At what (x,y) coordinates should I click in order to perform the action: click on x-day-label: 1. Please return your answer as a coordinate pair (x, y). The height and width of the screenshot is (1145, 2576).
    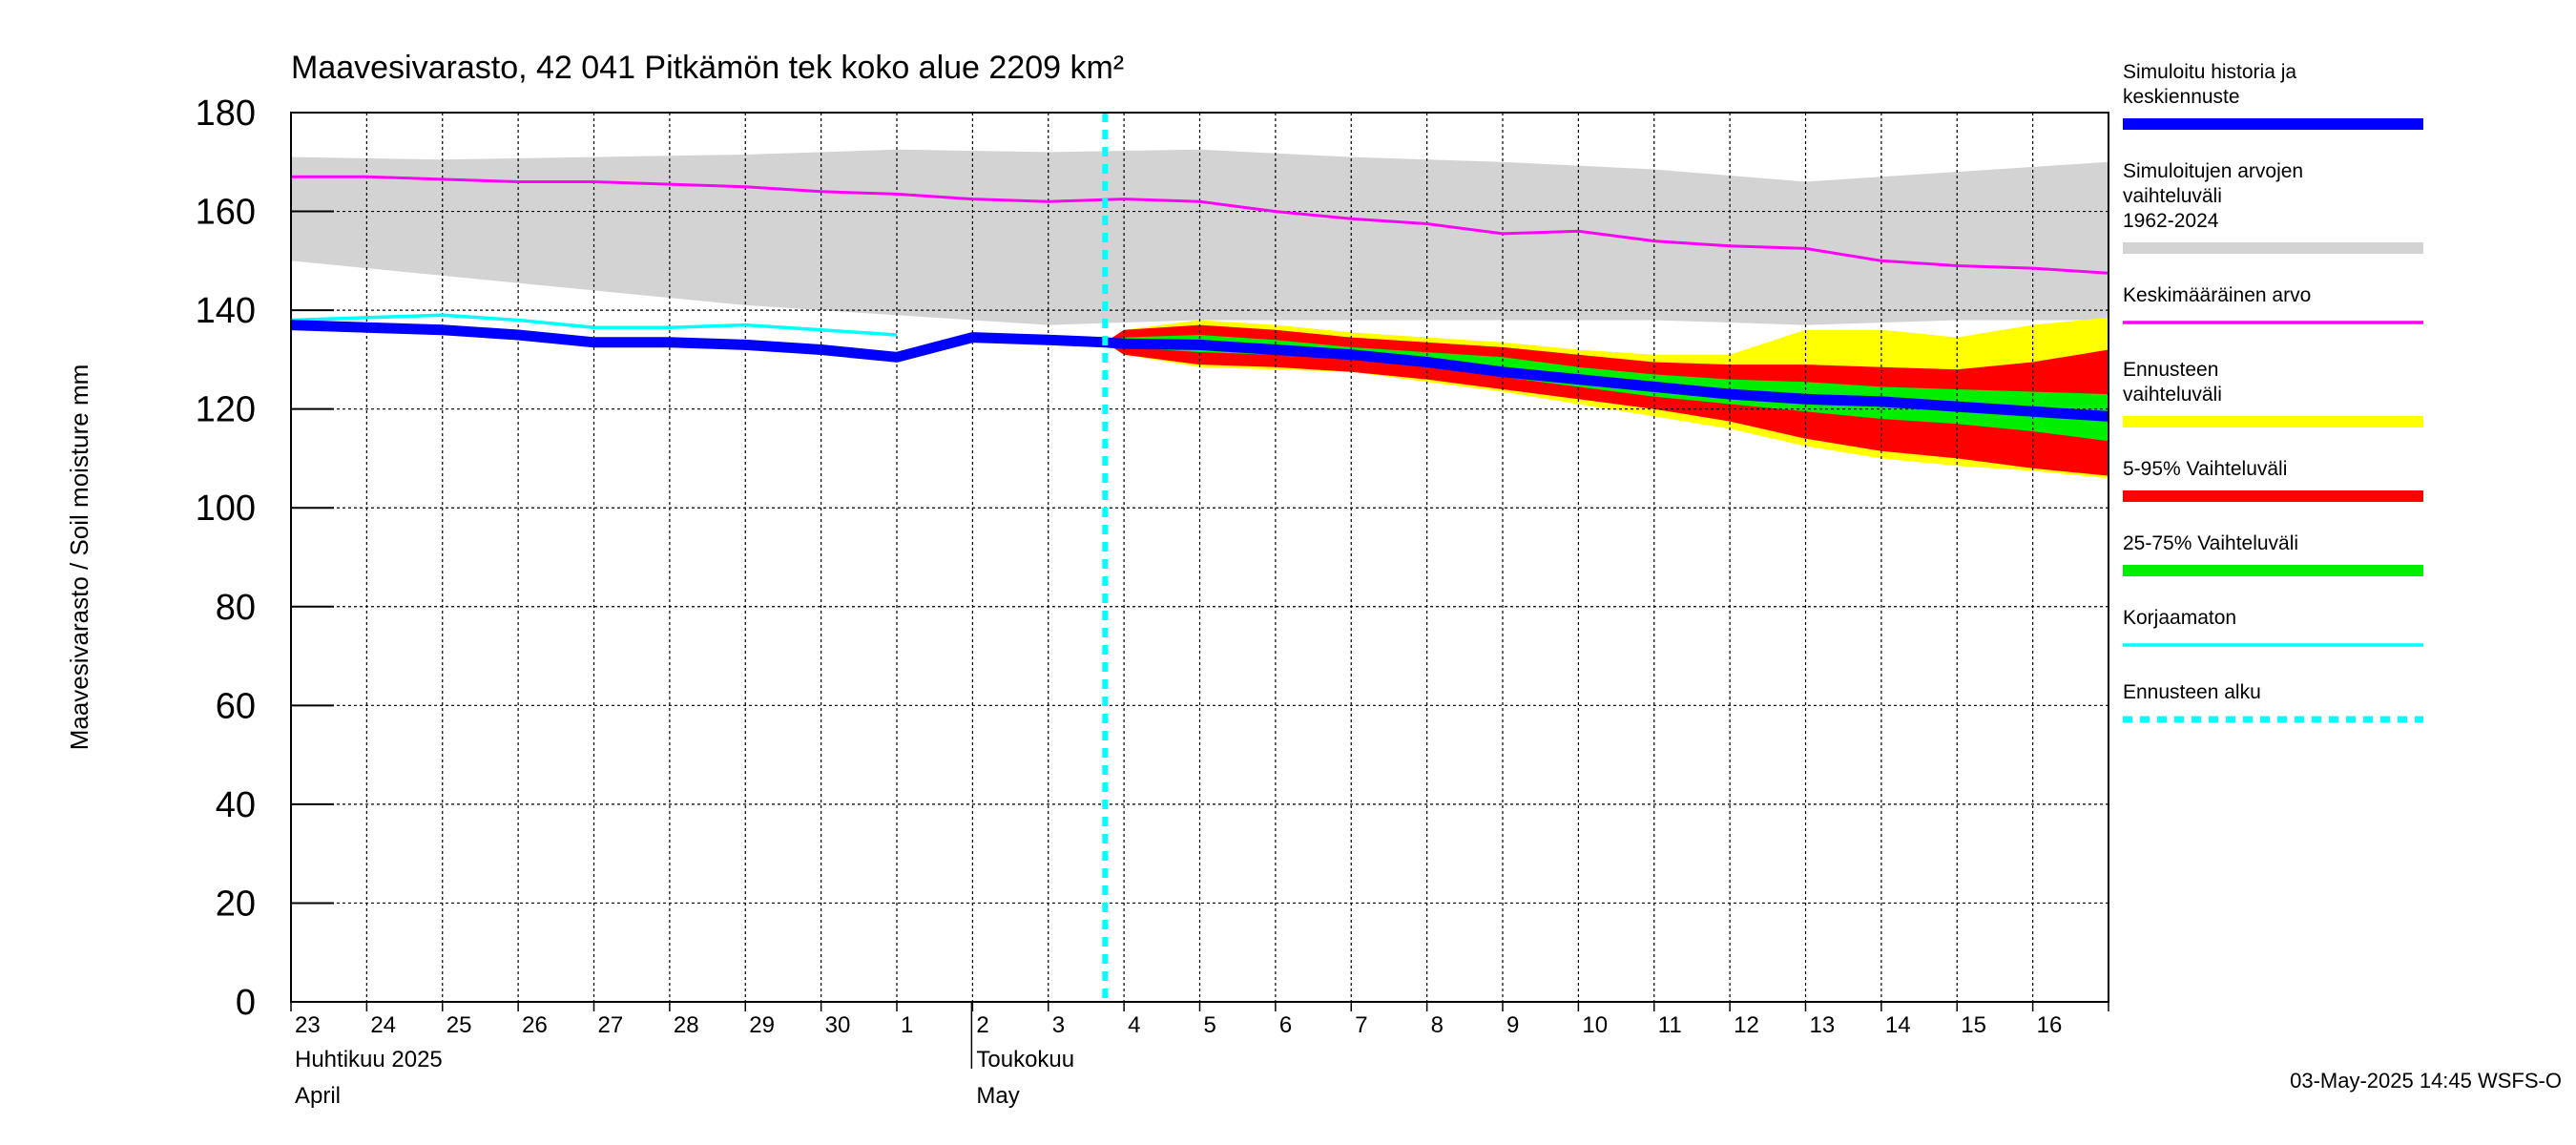
    Looking at the image, I should click on (907, 1025).